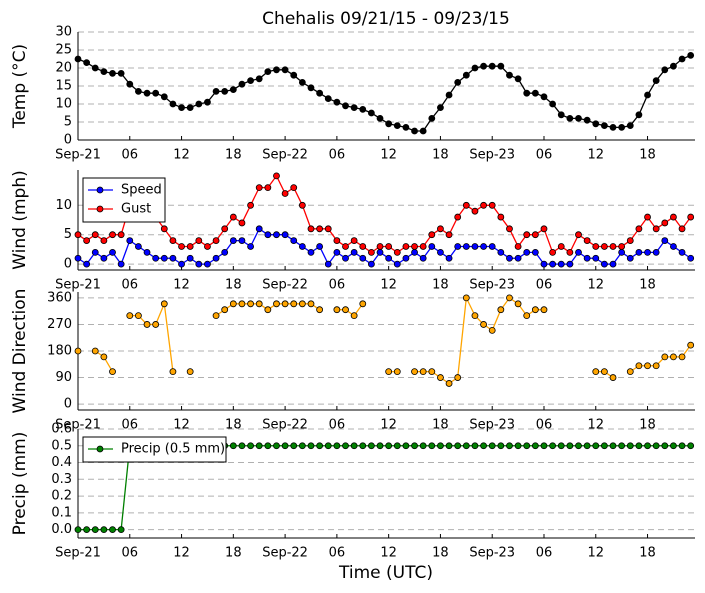 The height and width of the screenshot is (593, 705). Describe the element at coordinates (136, 209) in the screenshot. I see `legend-label: Gust` at that location.